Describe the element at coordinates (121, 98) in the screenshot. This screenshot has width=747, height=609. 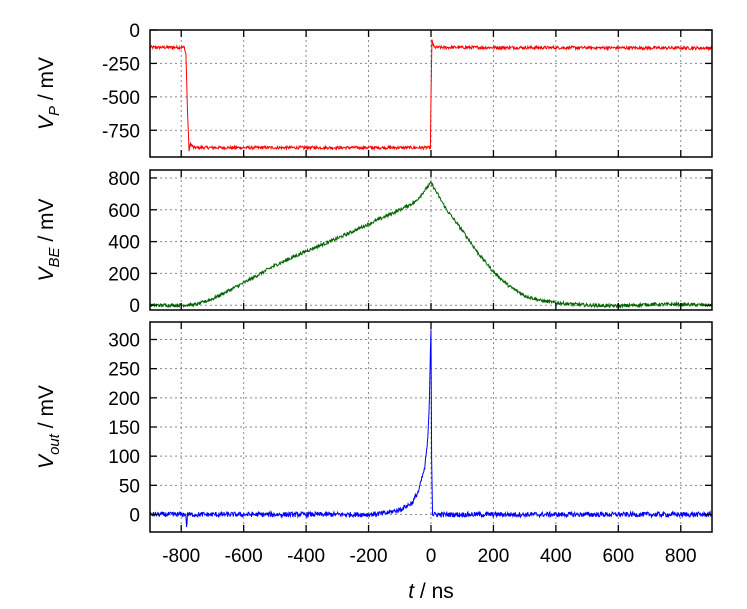
I see `y-tick-label: -500` at that location.